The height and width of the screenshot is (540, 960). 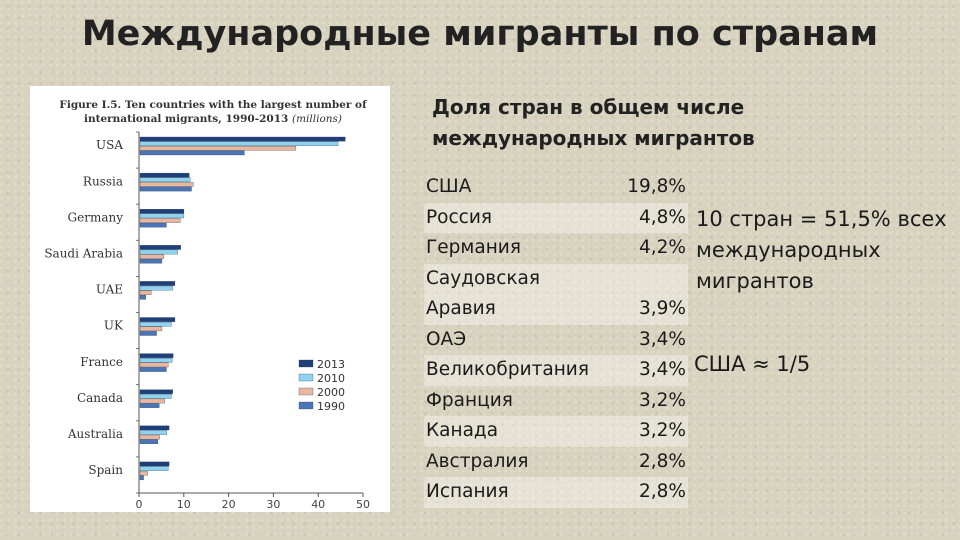 I want to click on table-row: ОАЭ 3,4%, so click(x=556, y=340).